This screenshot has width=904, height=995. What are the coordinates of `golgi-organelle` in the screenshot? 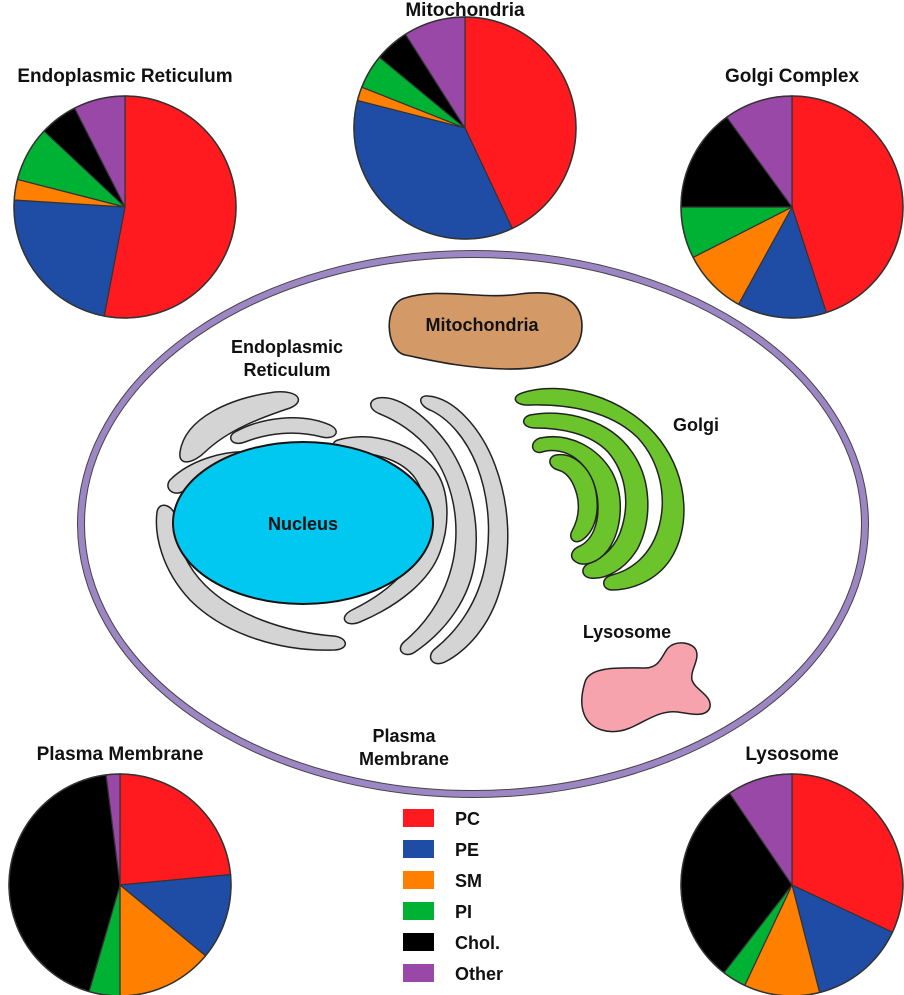 It's located at (599, 489).